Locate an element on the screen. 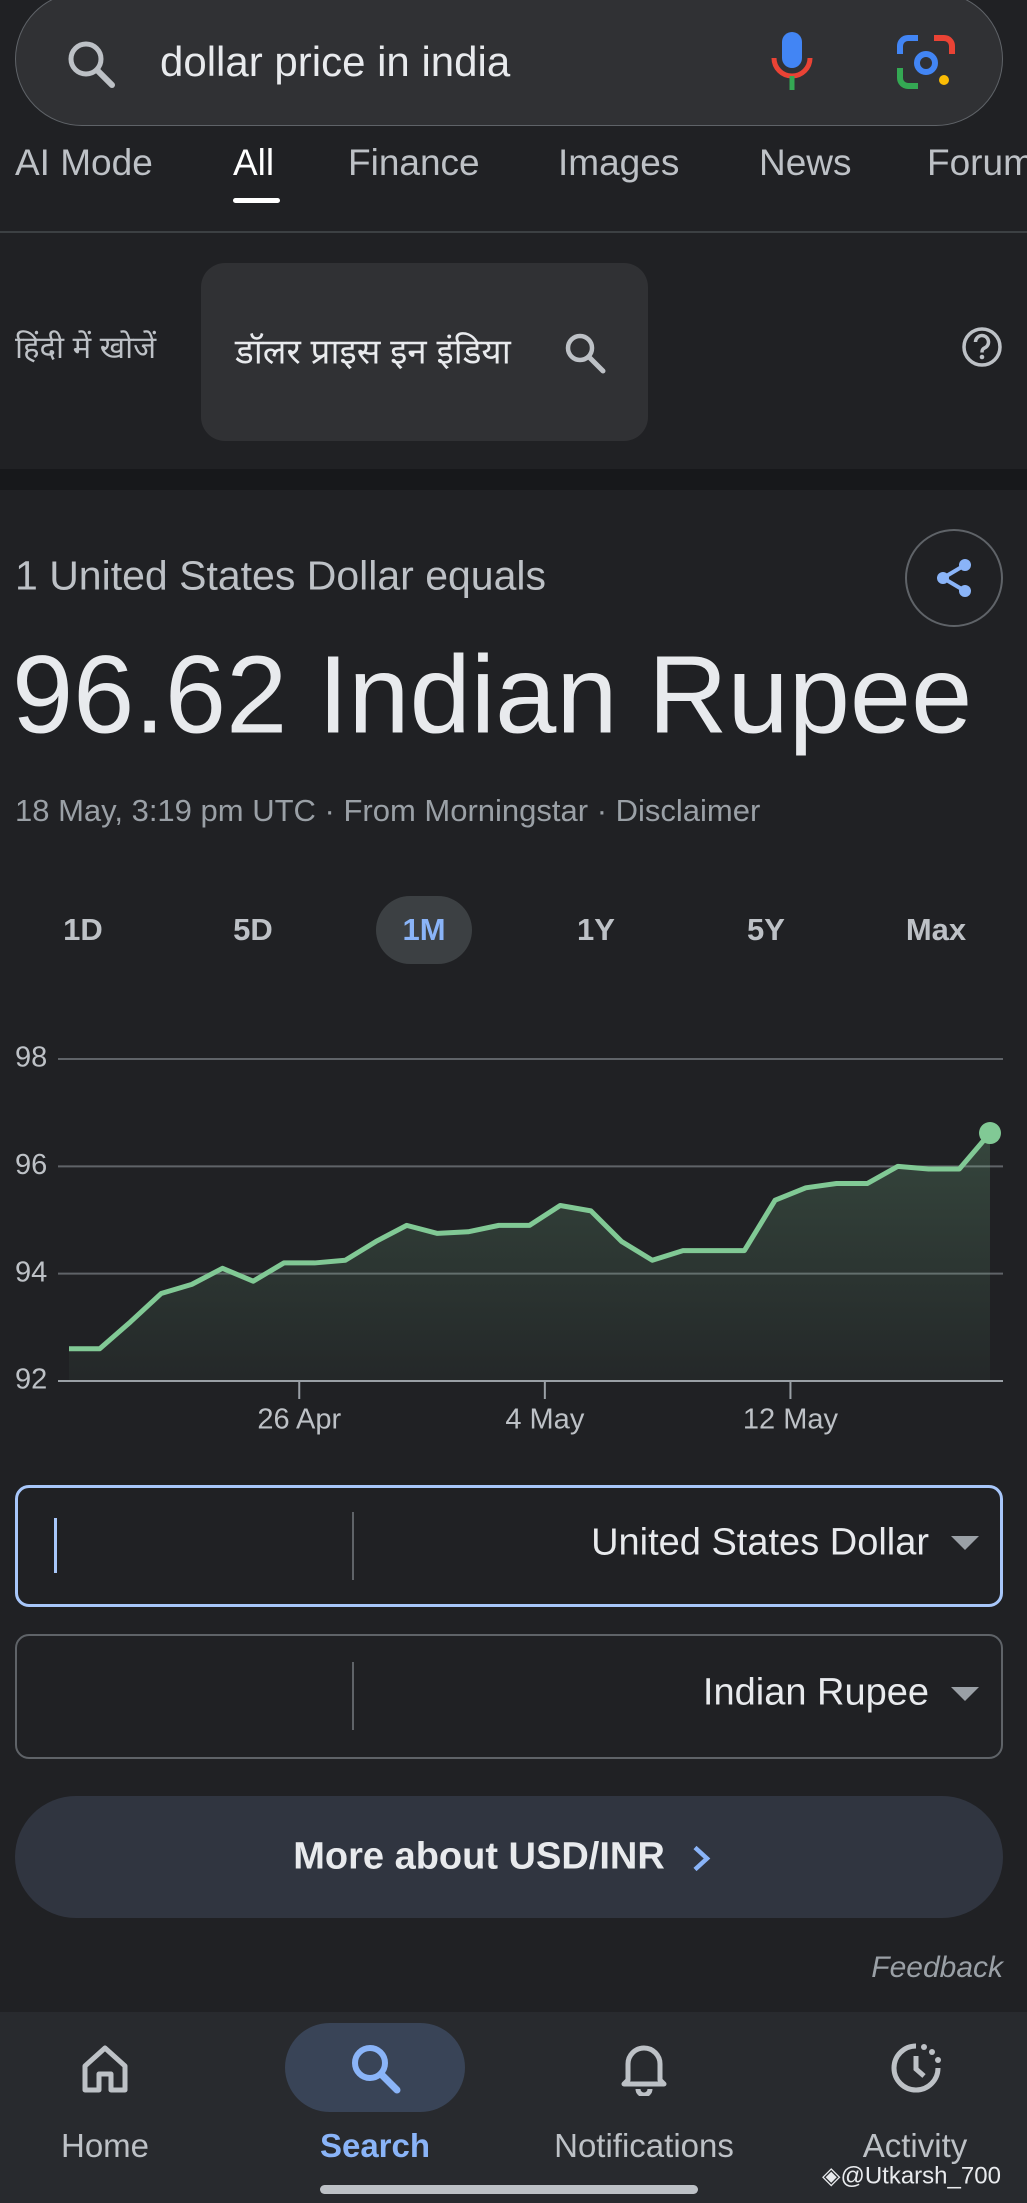  x-tick-label: 12 May is located at coordinates (791, 1420).